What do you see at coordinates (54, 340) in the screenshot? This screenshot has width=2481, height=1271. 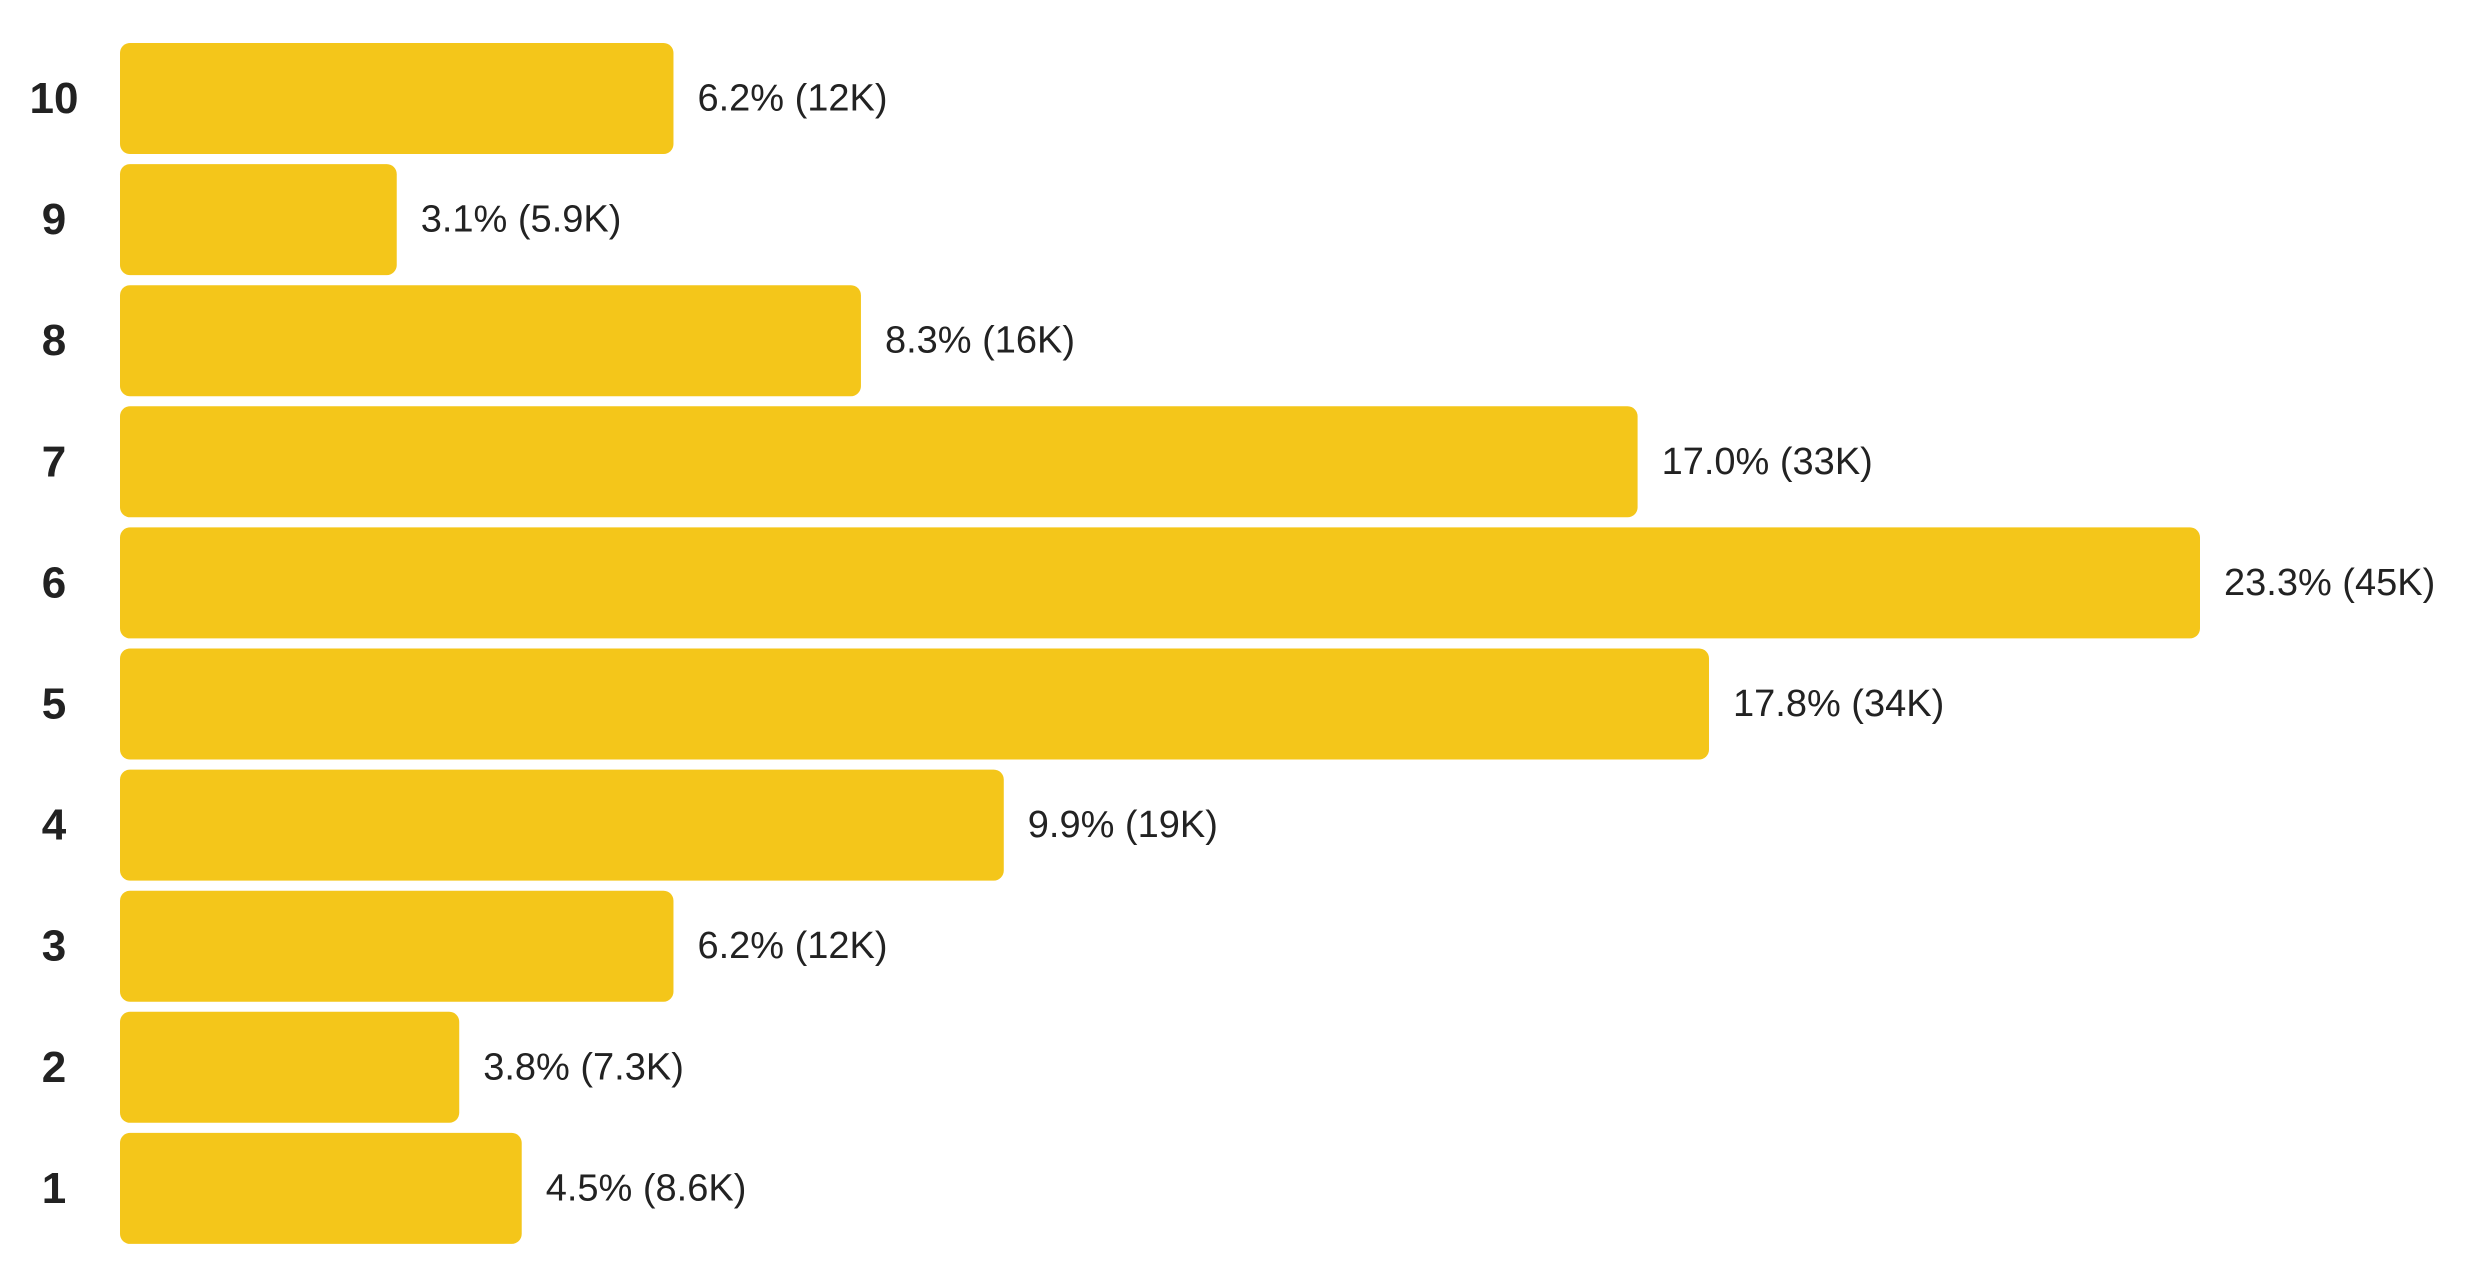 I see `category-label: 8` at bounding box center [54, 340].